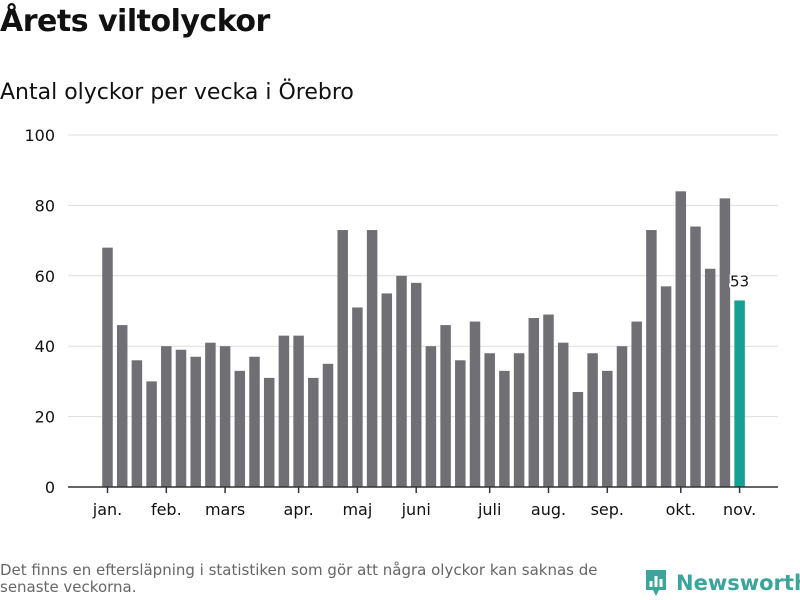 This screenshot has height=600, width=800. I want to click on y-tick-label: 100, so click(39, 135).